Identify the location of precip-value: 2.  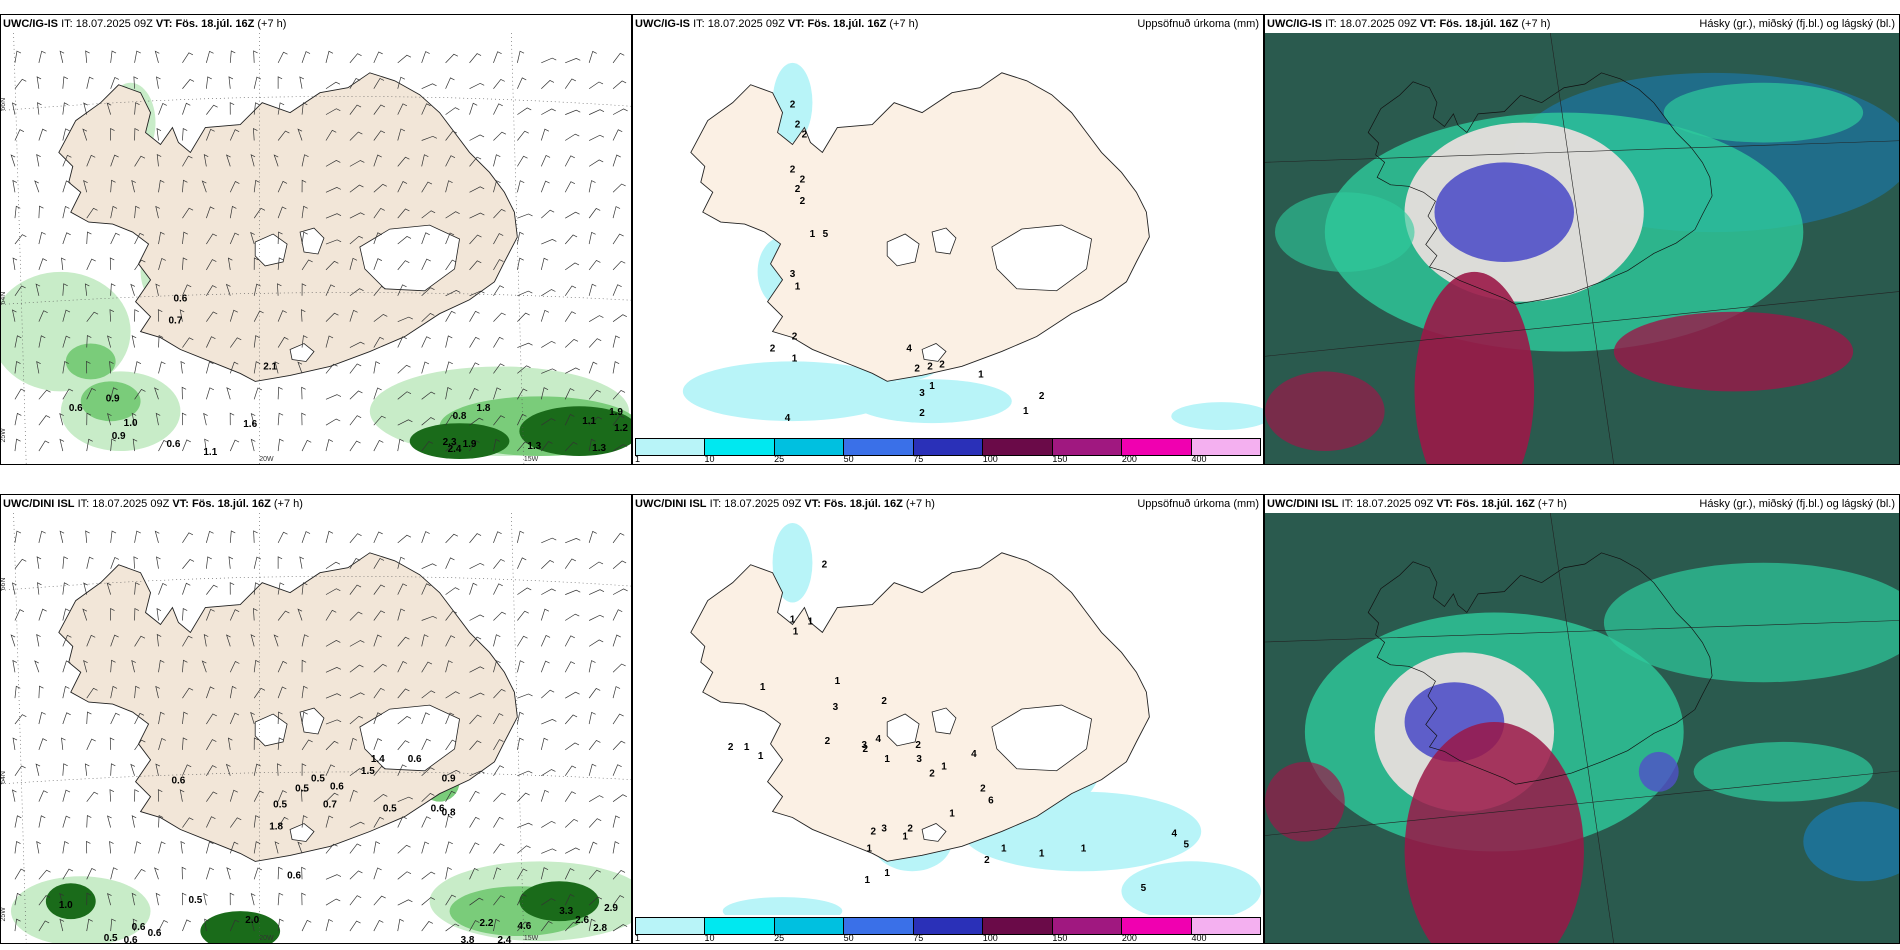
(731, 747).